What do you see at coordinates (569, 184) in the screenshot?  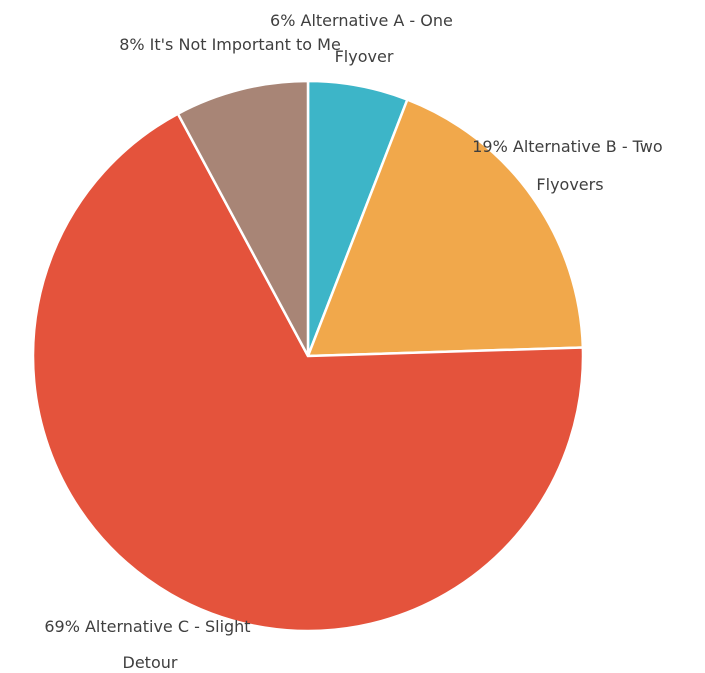 I see `slice-label-alternative-b-line-2: Flyovers` at bounding box center [569, 184].